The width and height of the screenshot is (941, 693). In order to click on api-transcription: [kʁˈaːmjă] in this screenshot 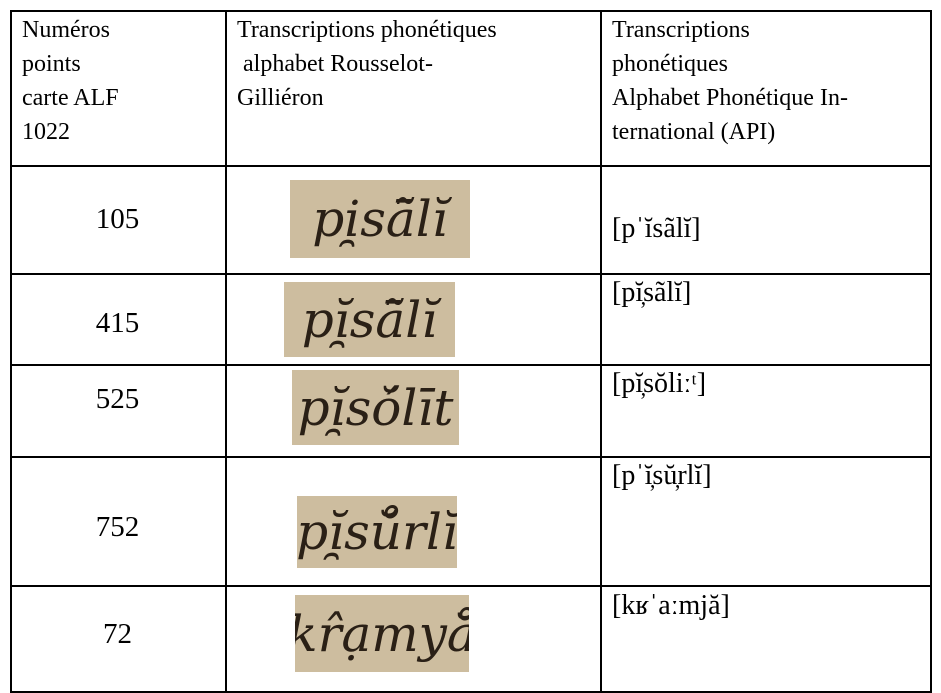, I will do `click(671, 605)`.